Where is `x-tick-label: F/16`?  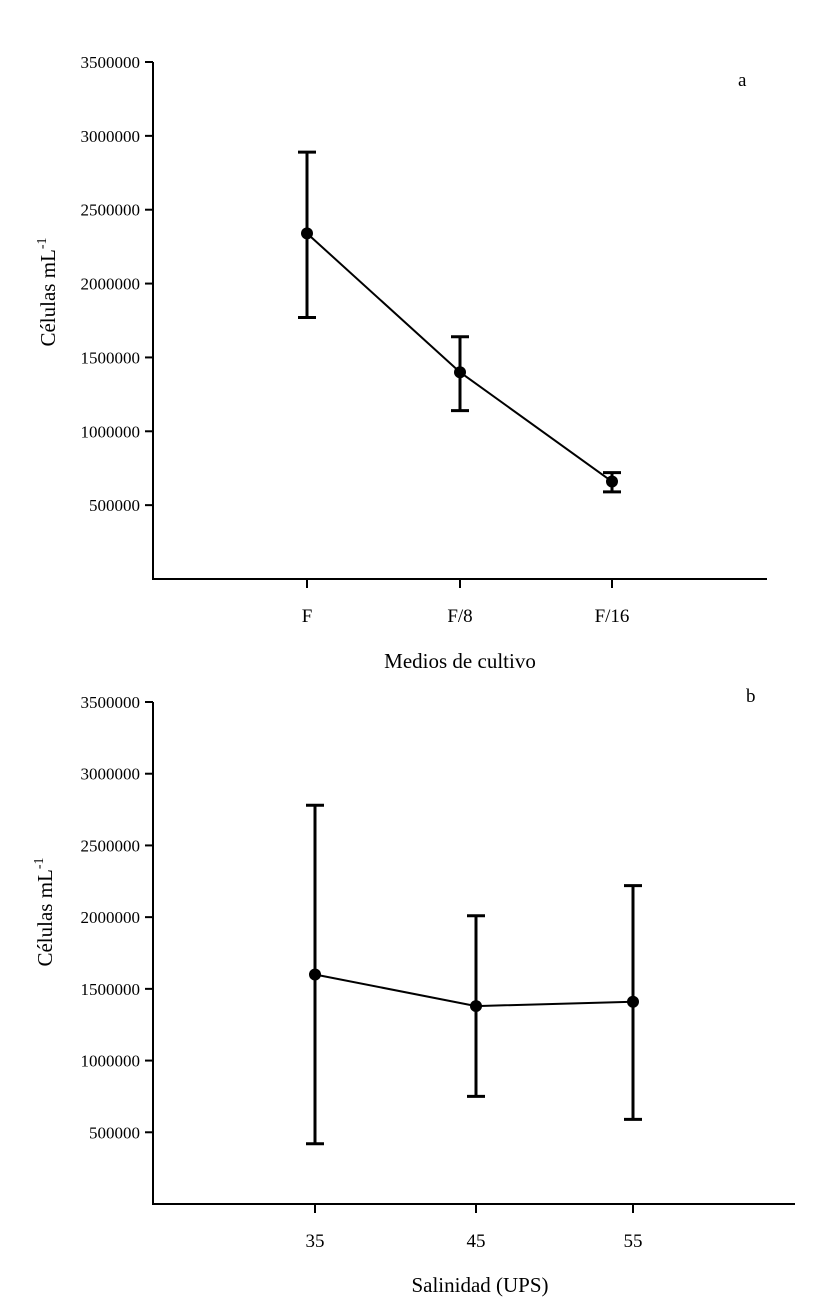
x-tick-label: F/16 is located at coordinates (612, 616).